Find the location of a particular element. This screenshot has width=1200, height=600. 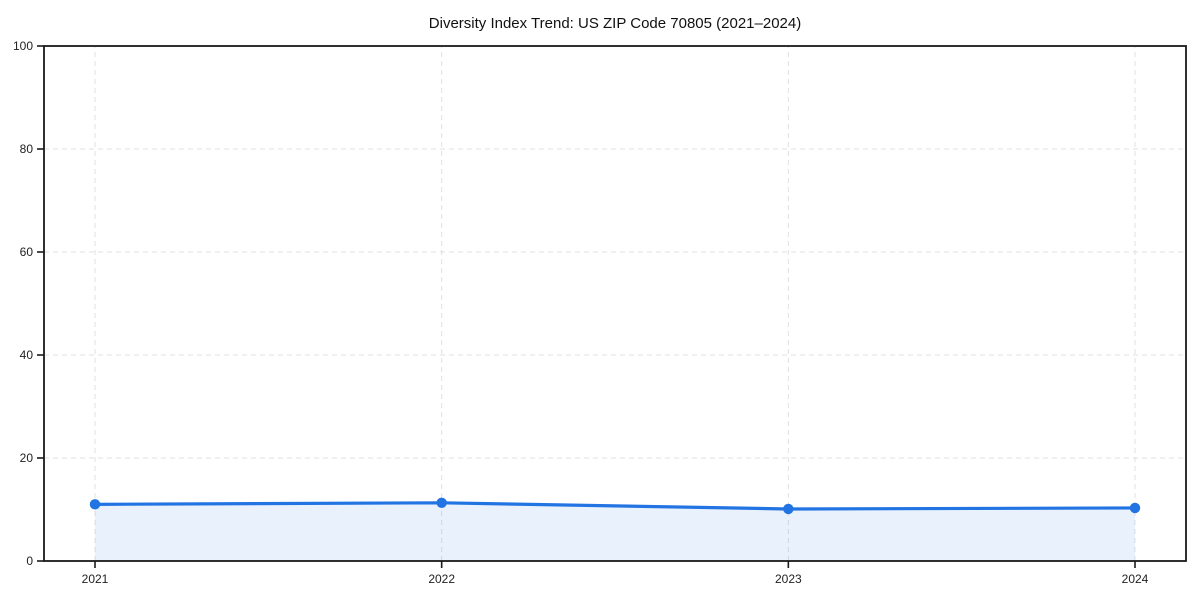

y-tick-label-40: 40 is located at coordinates (27, 355).